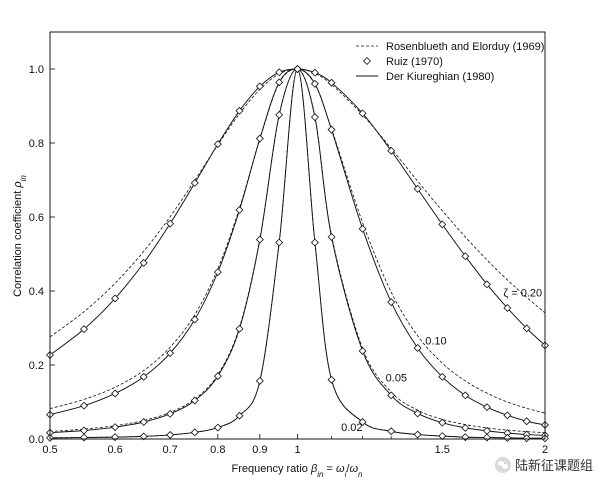 The image size is (607, 488). What do you see at coordinates (502, 464) in the screenshot?
I see `wechat-icon` at bounding box center [502, 464].